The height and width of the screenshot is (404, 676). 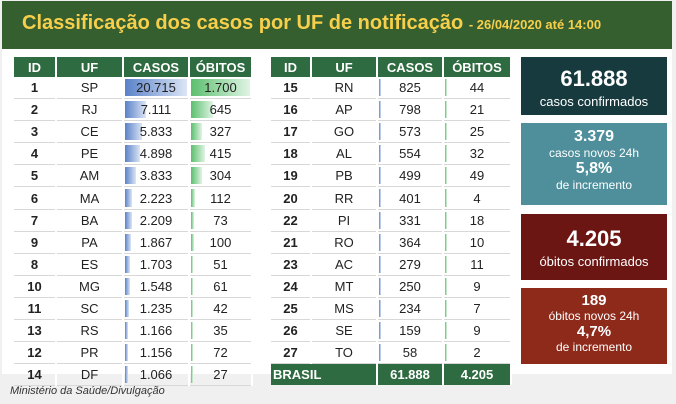 I want to click on obitos-value: 645, so click(x=220, y=110).